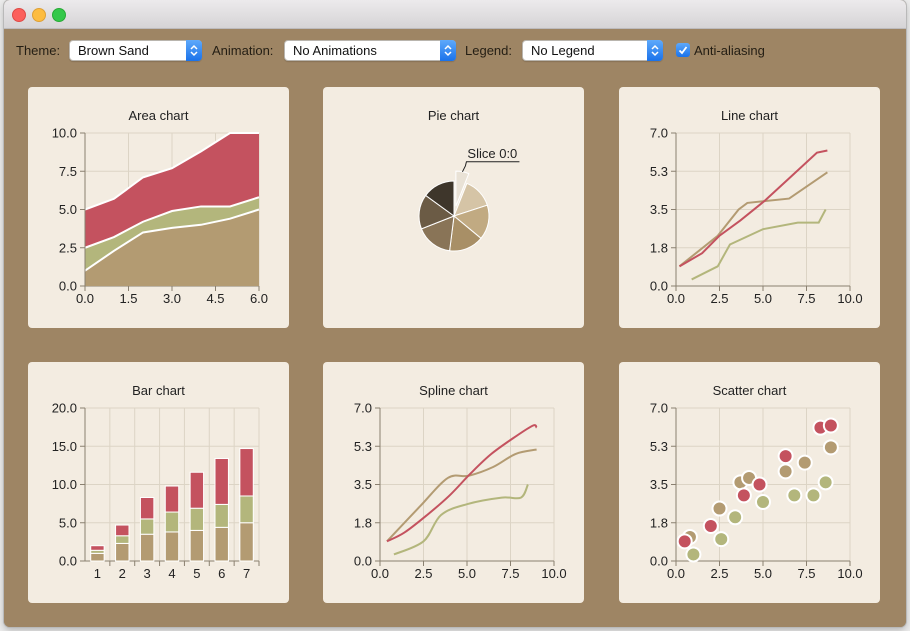  I want to click on antialiasing-checkbox, so click(683, 50).